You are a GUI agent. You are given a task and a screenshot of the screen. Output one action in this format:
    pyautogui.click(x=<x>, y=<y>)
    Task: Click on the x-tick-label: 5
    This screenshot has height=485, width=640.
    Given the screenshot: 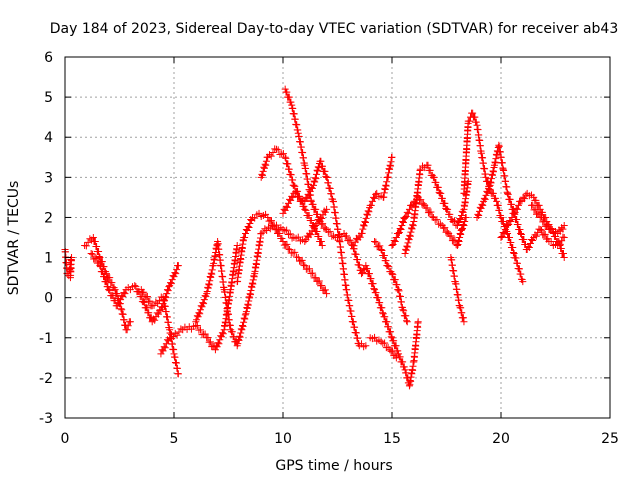 What is the action you would take?
    pyautogui.click(x=174, y=439)
    